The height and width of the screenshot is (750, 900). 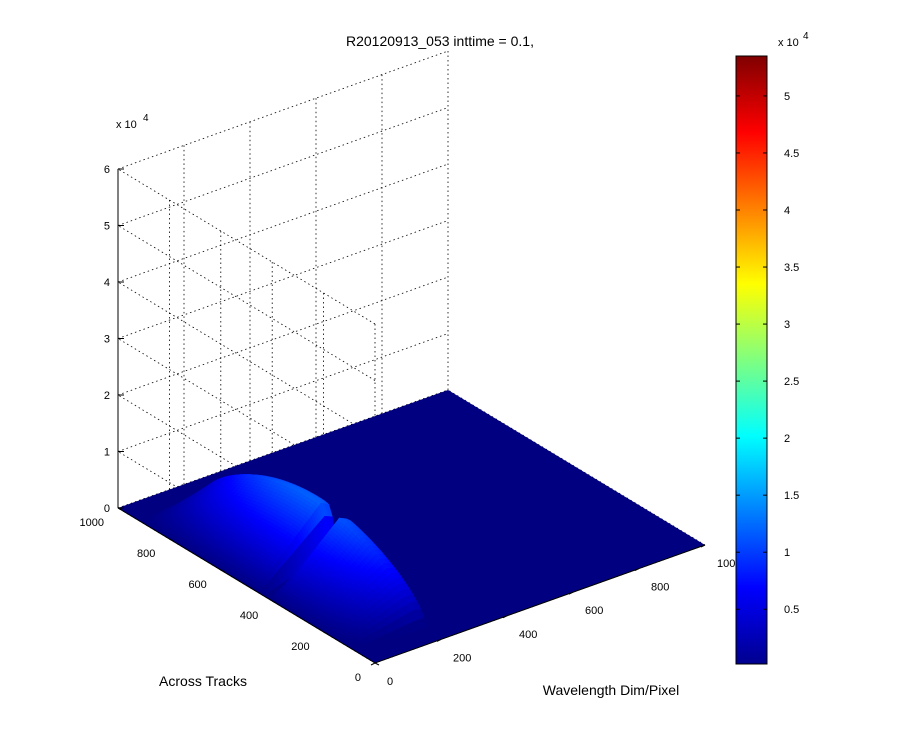 I want to click on z-tick-label: 3, so click(x=107, y=340).